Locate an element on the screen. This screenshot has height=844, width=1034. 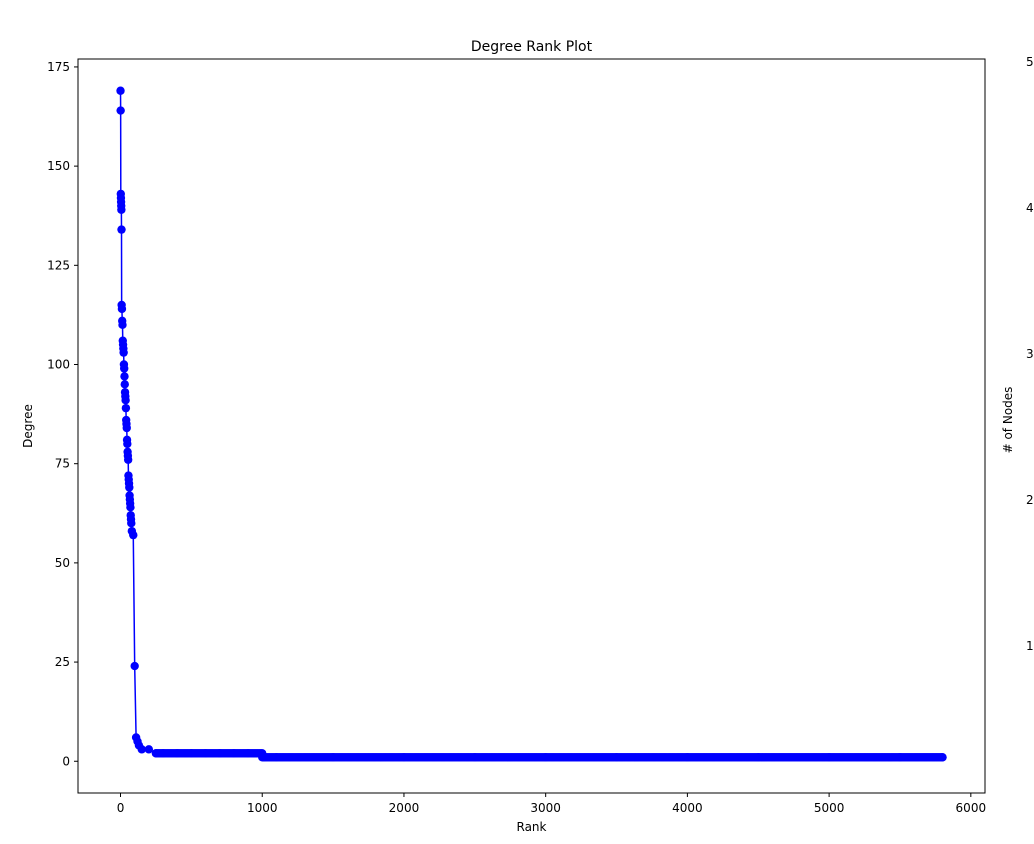
x-tick-label: 1000 is located at coordinates (262, 808).